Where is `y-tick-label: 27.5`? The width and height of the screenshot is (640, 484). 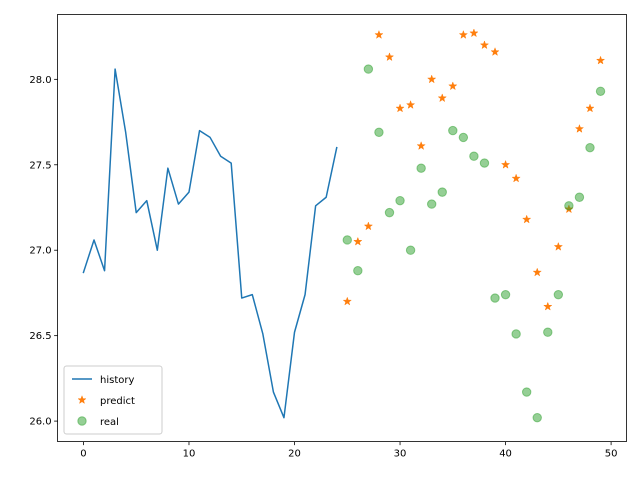
y-tick-label: 27.5 is located at coordinates (40, 165).